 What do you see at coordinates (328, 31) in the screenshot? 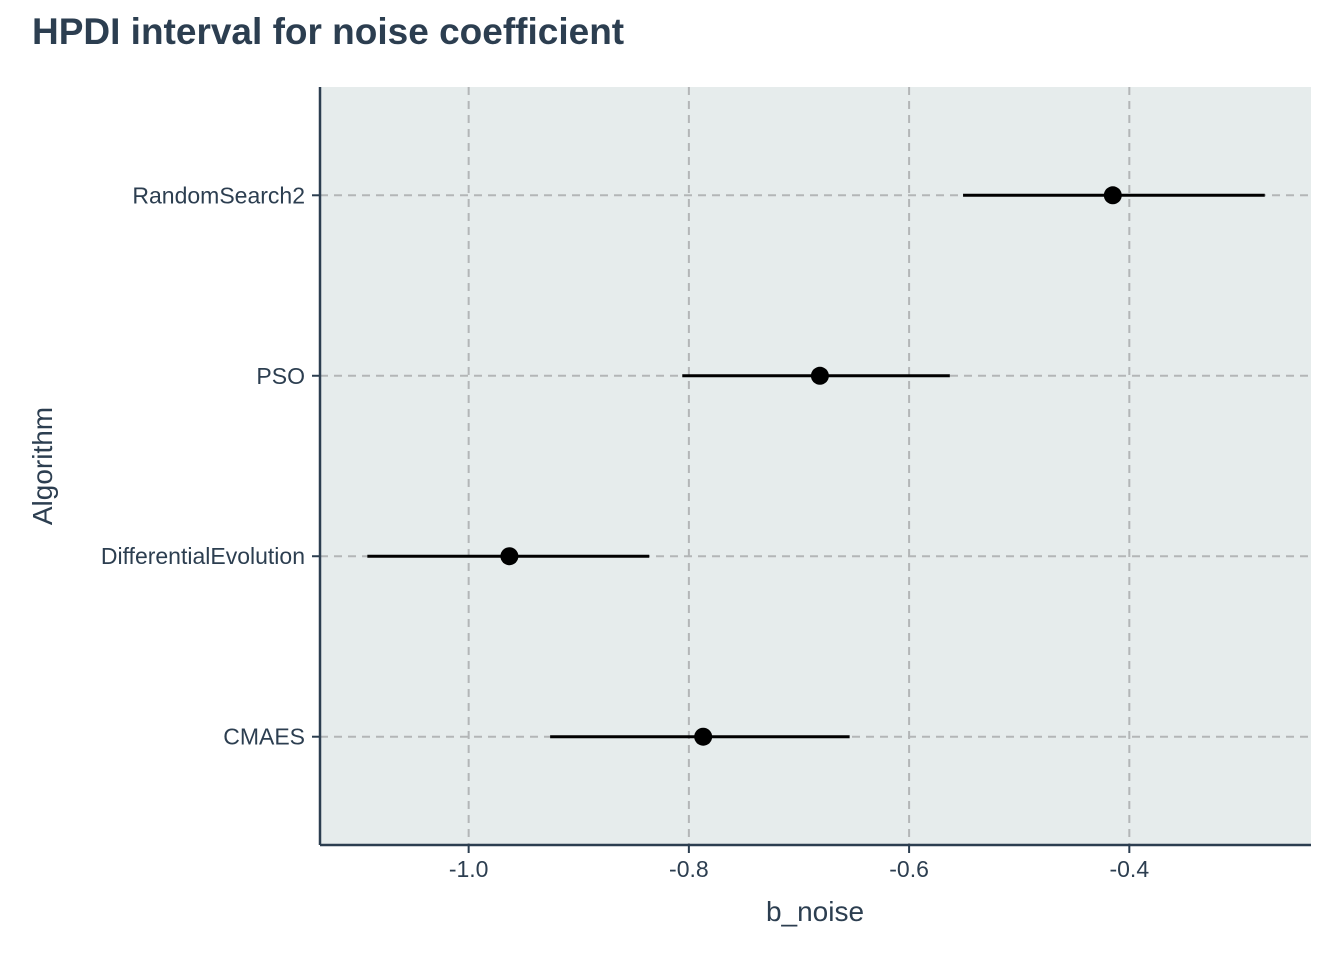
I see `chart-title: HPDI interval for noise coefficient` at bounding box center [328, 31].